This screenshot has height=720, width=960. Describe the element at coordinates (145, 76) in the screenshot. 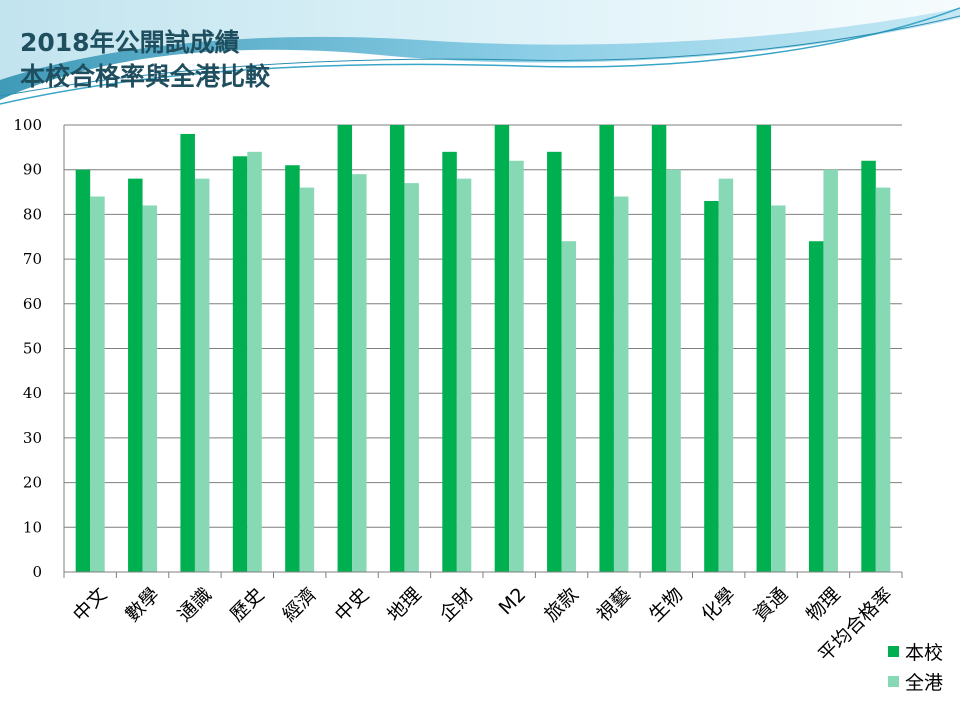

I see `title-line-2: 本校合格率與全港比較` at that location.